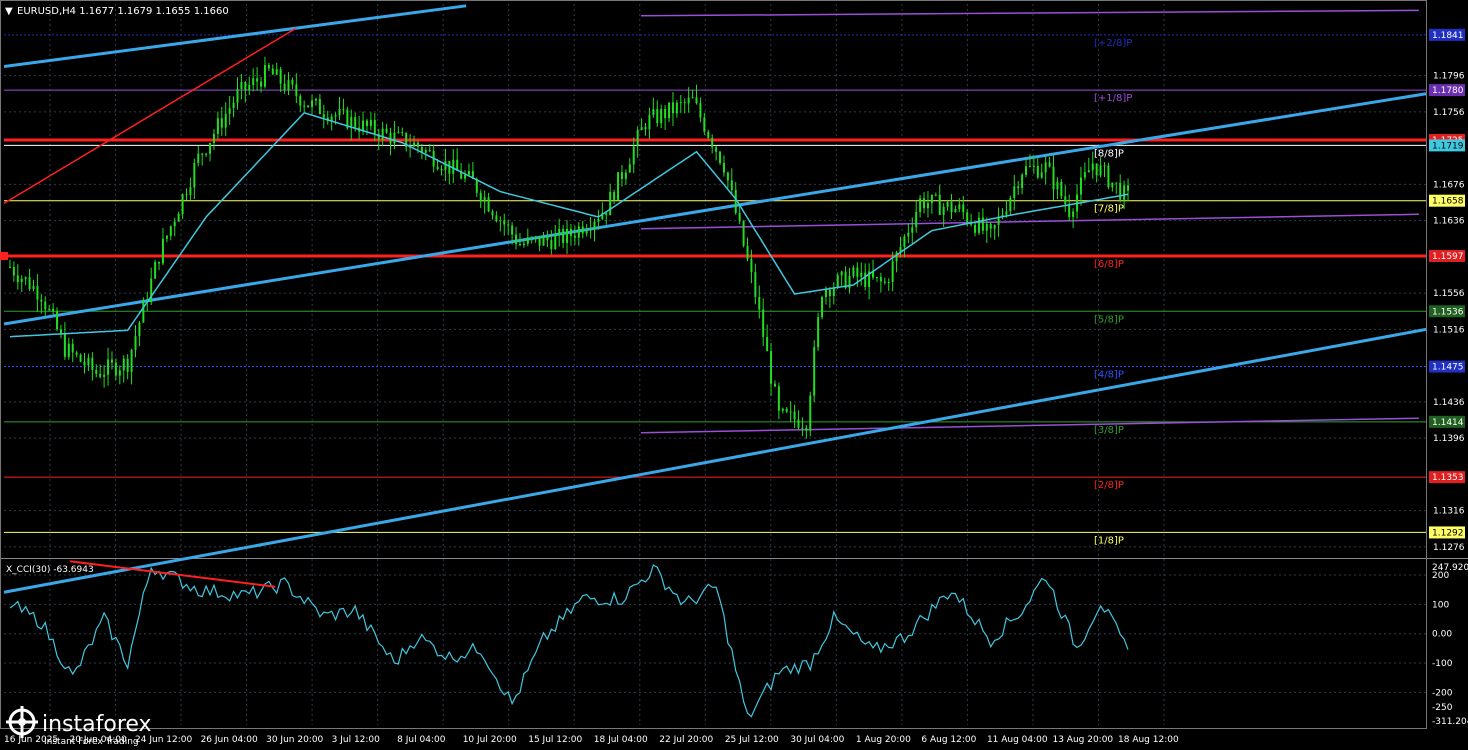 This screenshot has height=750, width=1468. What do you see at coordinates (883, 740) in the screenshot?
I see `time-tick-label: 1 Aug 20:00` at bounding box center [883, 740].